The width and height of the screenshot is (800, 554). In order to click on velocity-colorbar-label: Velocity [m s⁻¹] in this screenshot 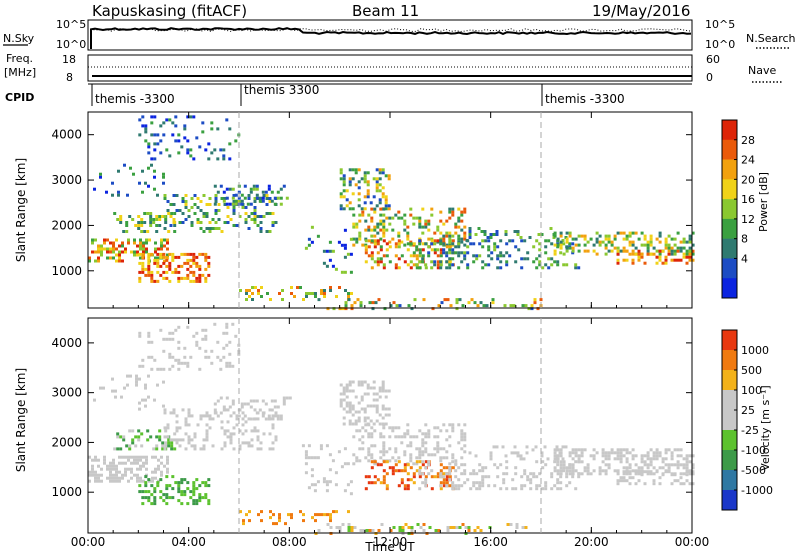, I will do `click(765, 427)`.